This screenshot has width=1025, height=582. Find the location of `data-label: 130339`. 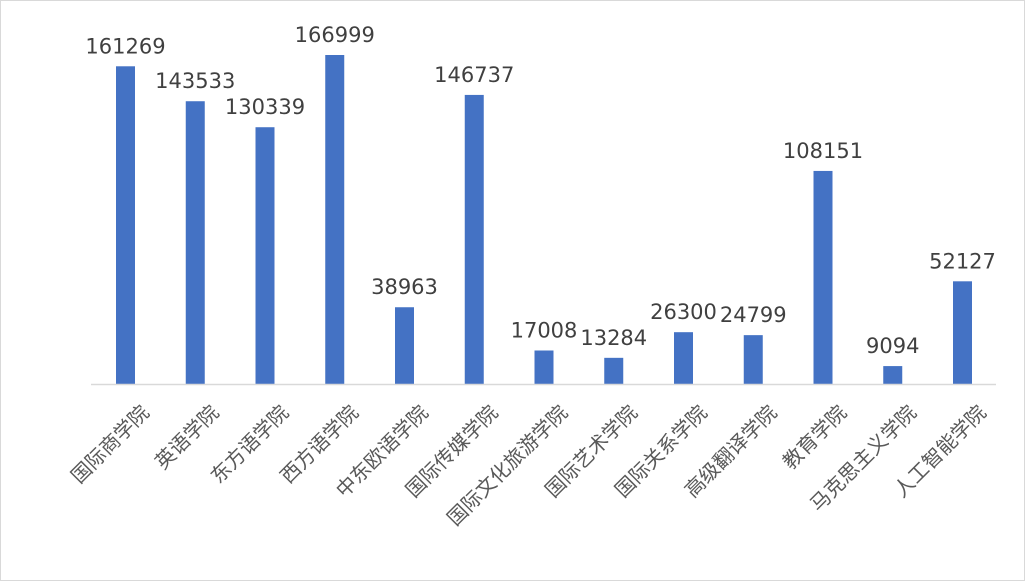

data-label: 130339 is located at coordinates (265, 107).